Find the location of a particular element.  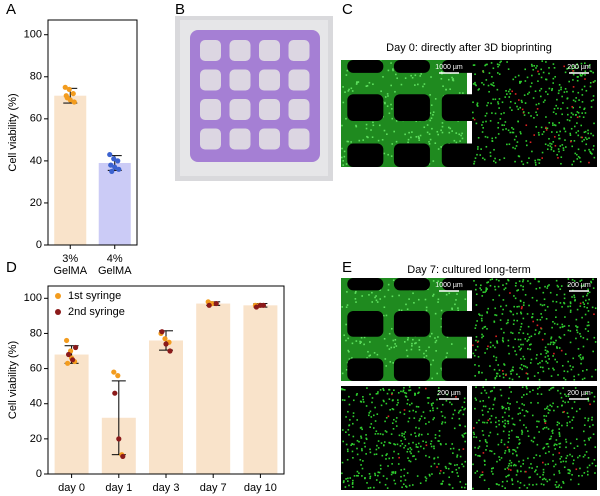

x-tick-label: 3% GelMA is located at coordinates (70, 265).